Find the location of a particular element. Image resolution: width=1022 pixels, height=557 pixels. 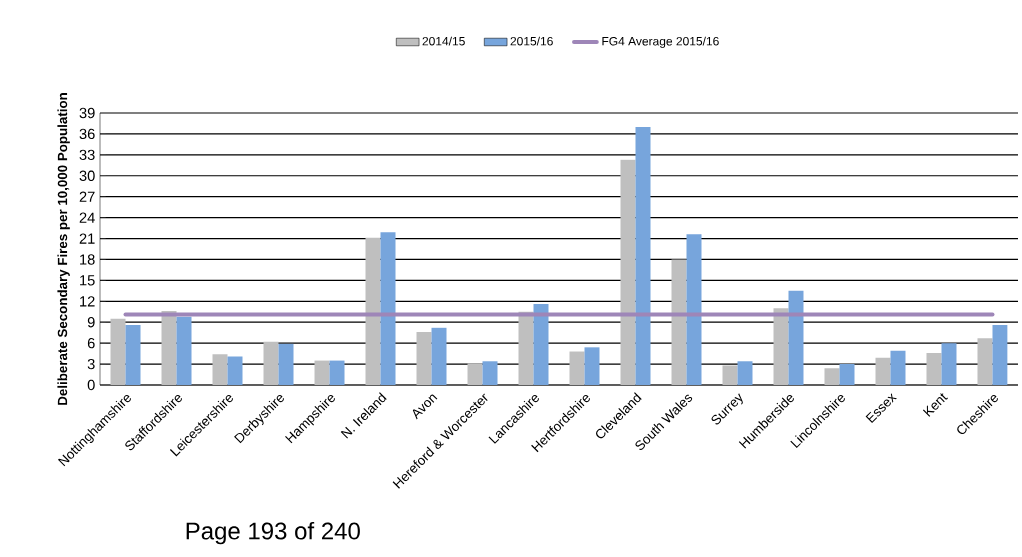

y-tick-label: 33 is located at coordinates (87, 155).